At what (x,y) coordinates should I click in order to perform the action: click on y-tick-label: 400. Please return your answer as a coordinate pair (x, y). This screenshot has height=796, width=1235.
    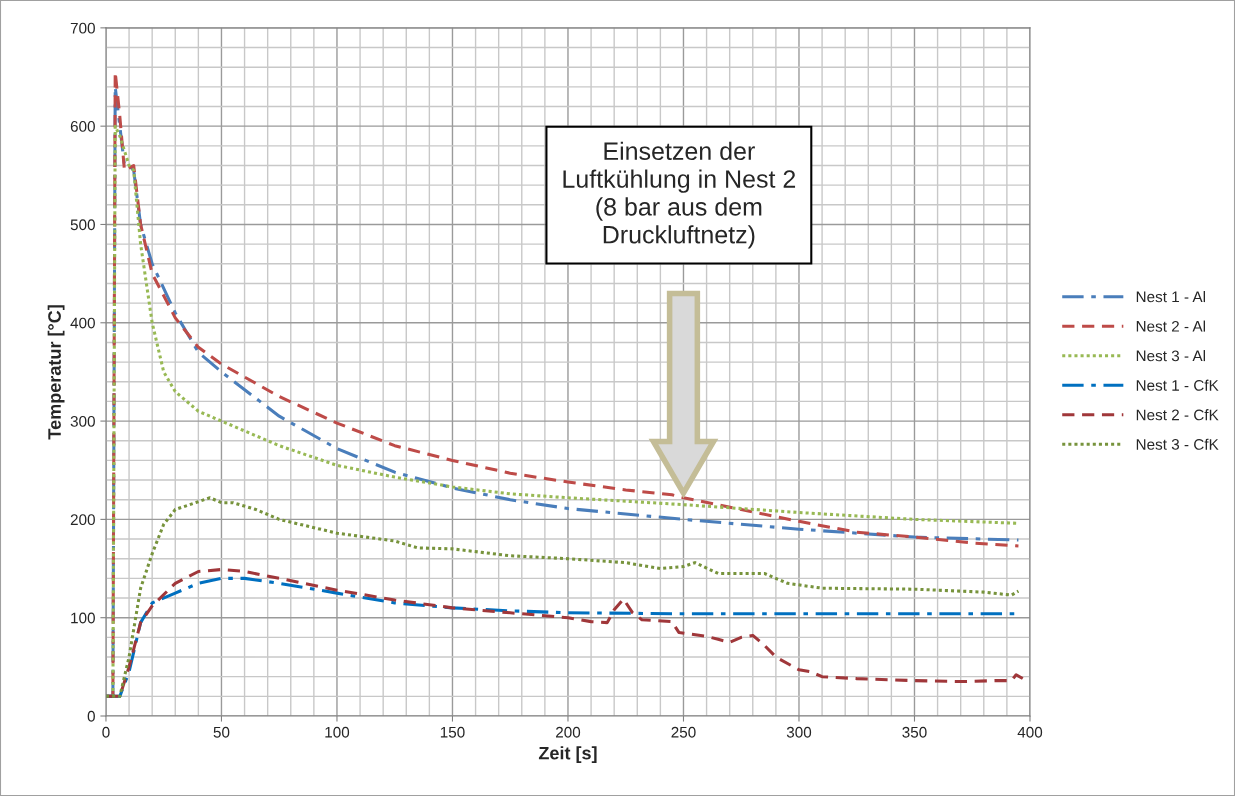
    Looking at the image, I should click on (82, 323).